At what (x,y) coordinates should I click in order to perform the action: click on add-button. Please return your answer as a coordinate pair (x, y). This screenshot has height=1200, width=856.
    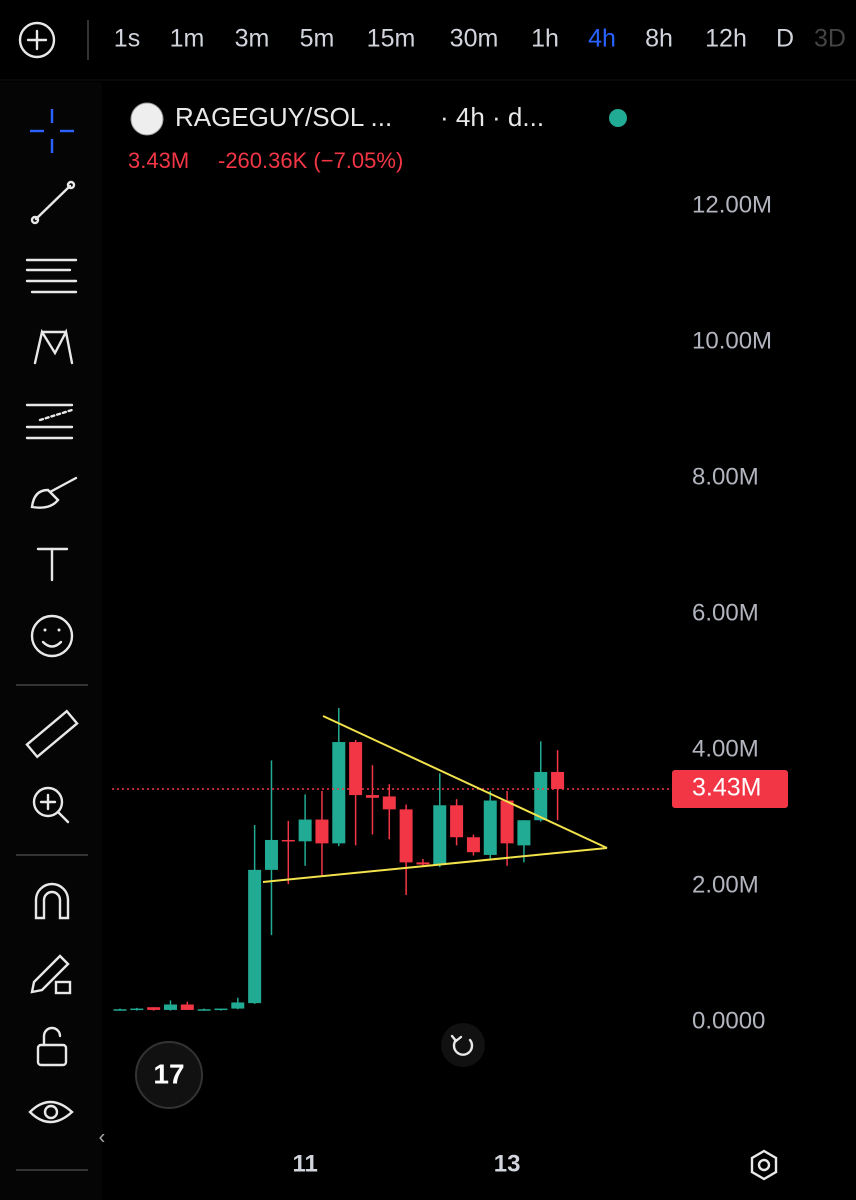
    Looking at the image, I should click on (37, 40).